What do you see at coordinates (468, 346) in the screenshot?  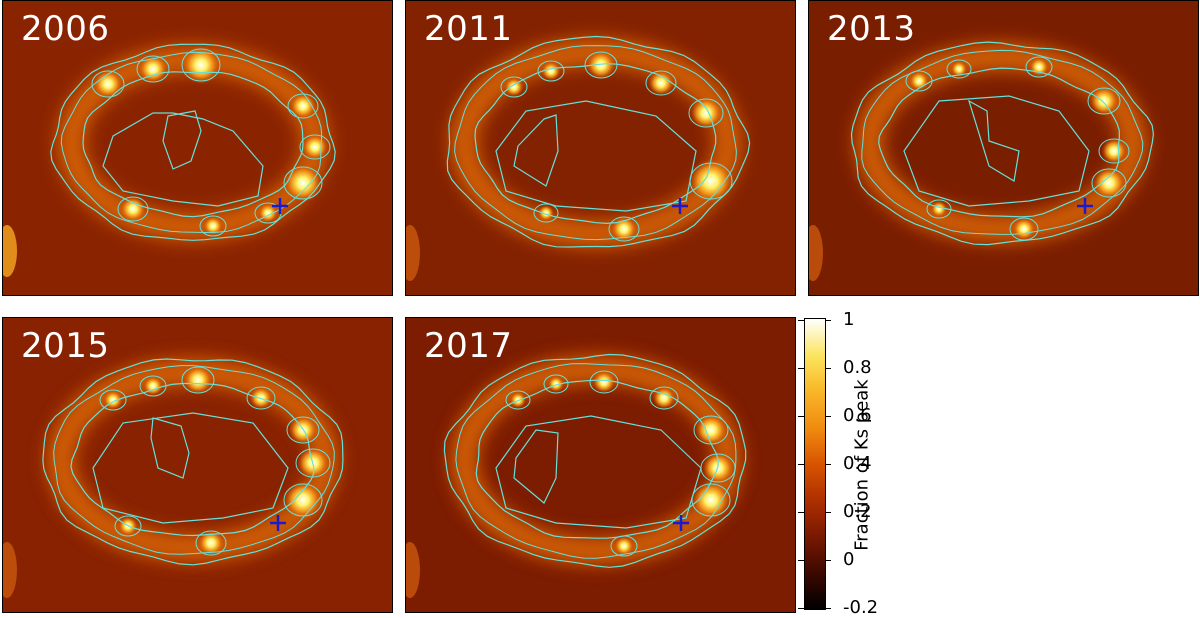 I see `panel-year-label: 2017` at bounding box center [468, 346].